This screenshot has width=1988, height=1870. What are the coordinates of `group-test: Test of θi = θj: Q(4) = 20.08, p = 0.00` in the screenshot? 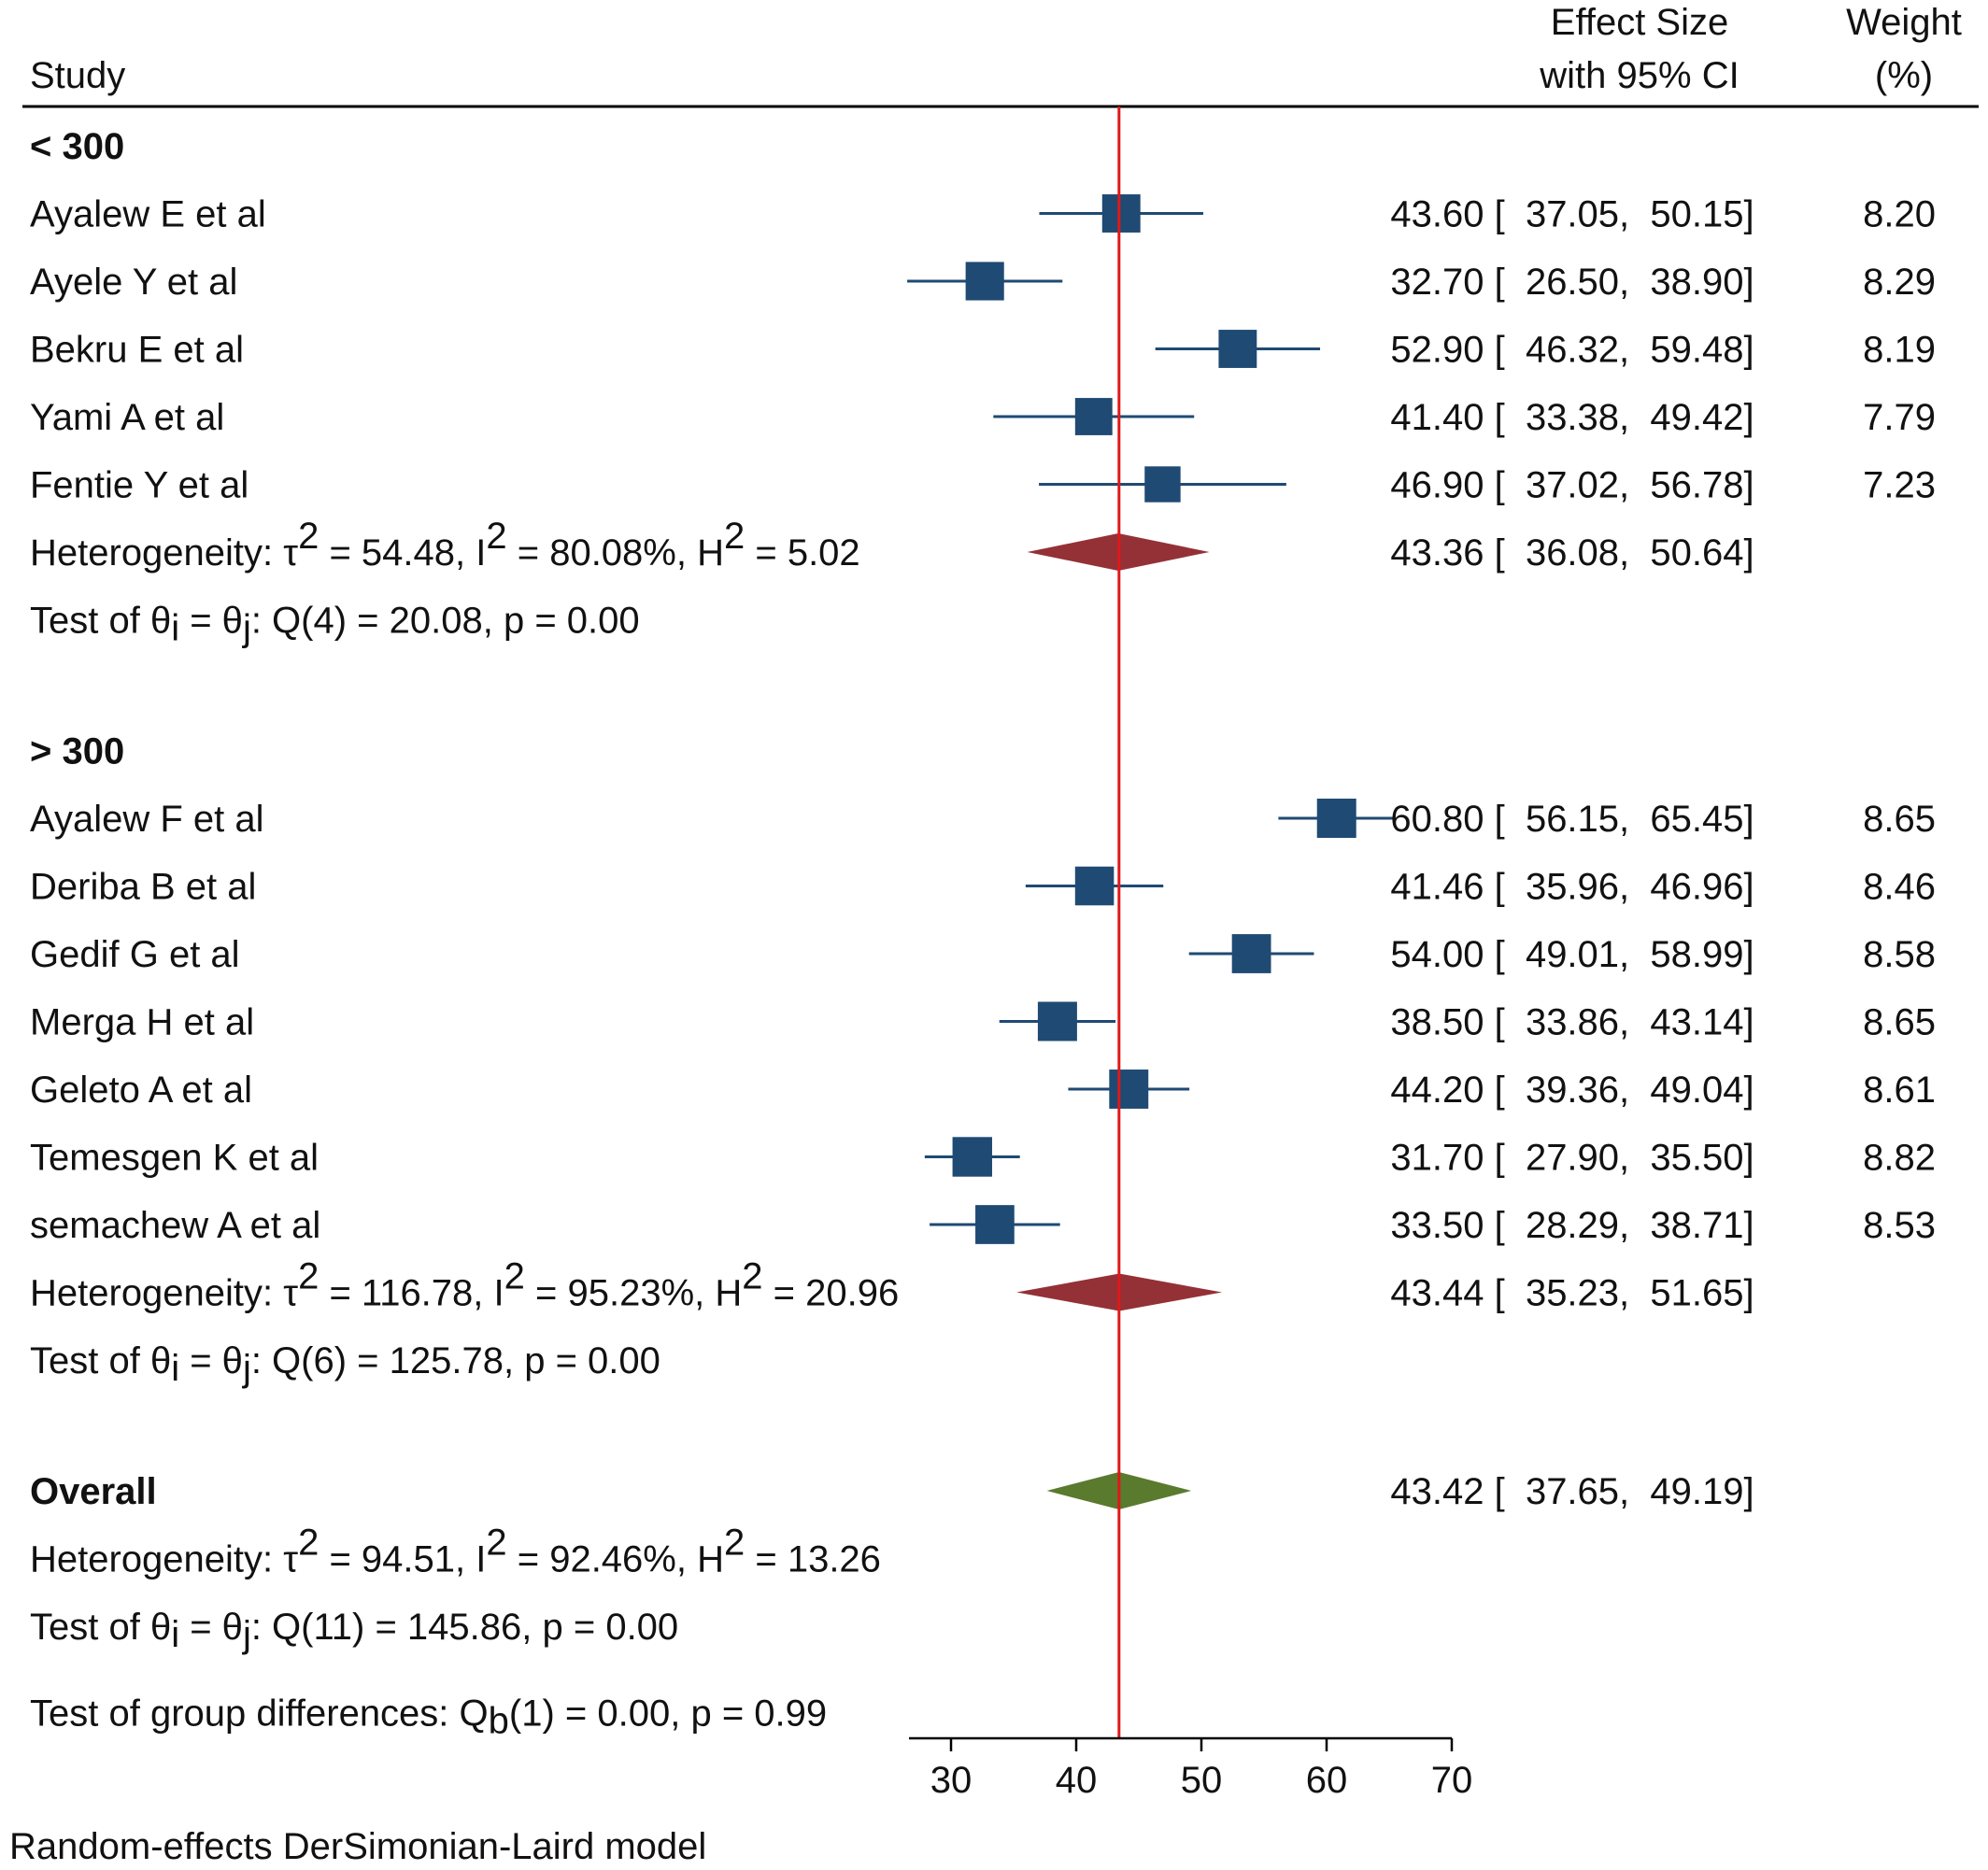 It's located at (335, 625).